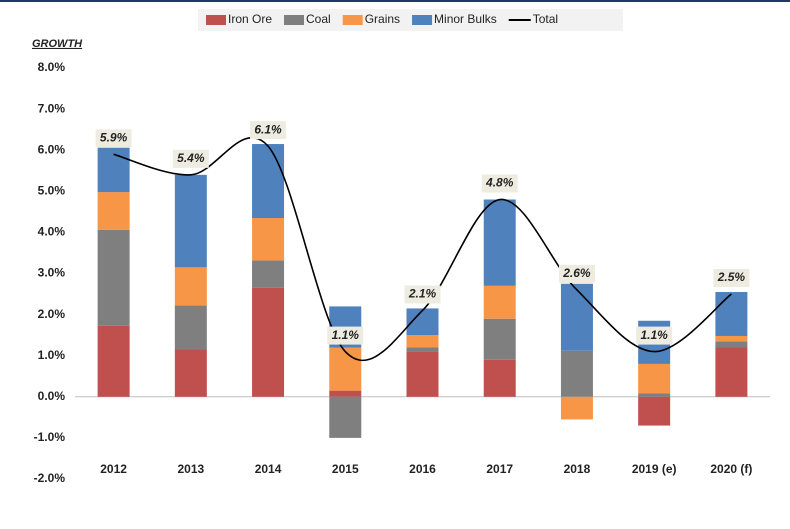 The width and height of the screenshot is (790, 529). I want to click on y-tick-label: 0.0%, so click(52, 396).